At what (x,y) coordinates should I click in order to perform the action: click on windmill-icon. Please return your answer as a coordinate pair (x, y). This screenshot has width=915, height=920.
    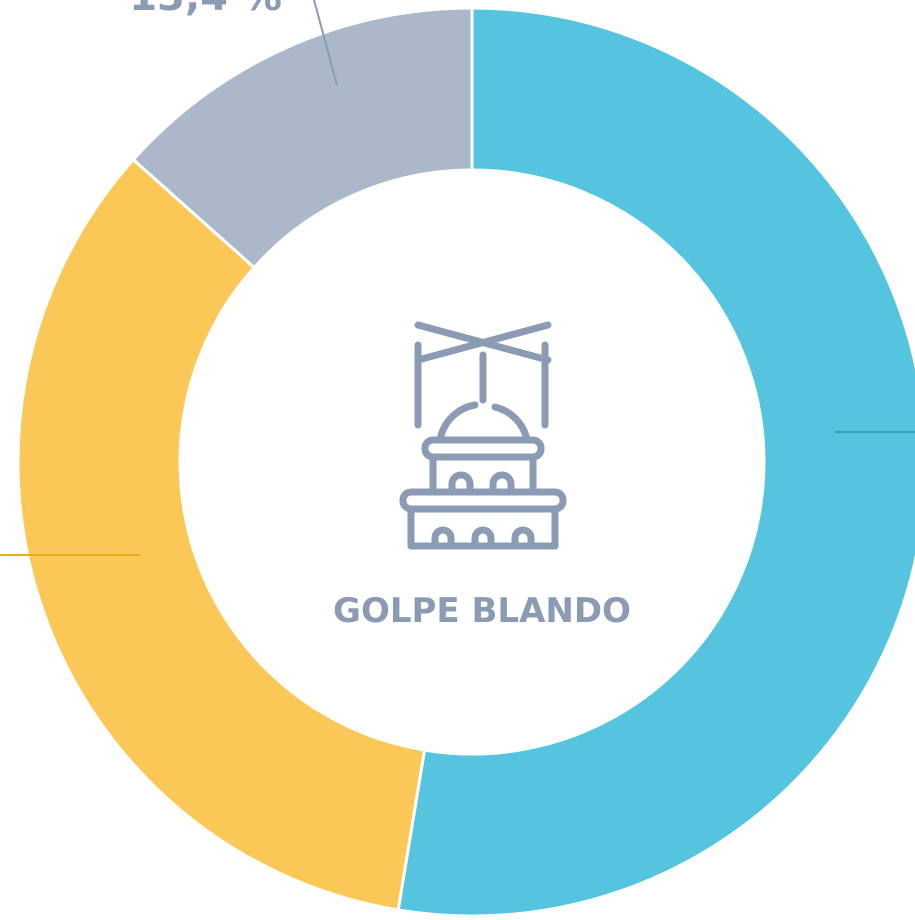
    Looking at the image, I should click on (483, 435).